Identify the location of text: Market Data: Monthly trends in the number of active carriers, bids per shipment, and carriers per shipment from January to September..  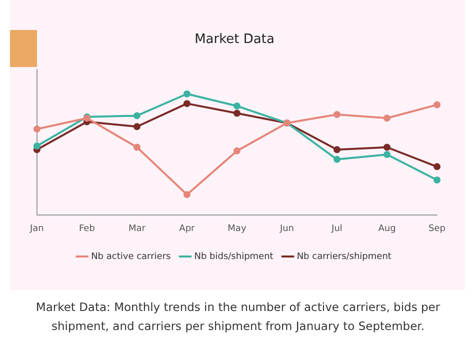
(238, 317).